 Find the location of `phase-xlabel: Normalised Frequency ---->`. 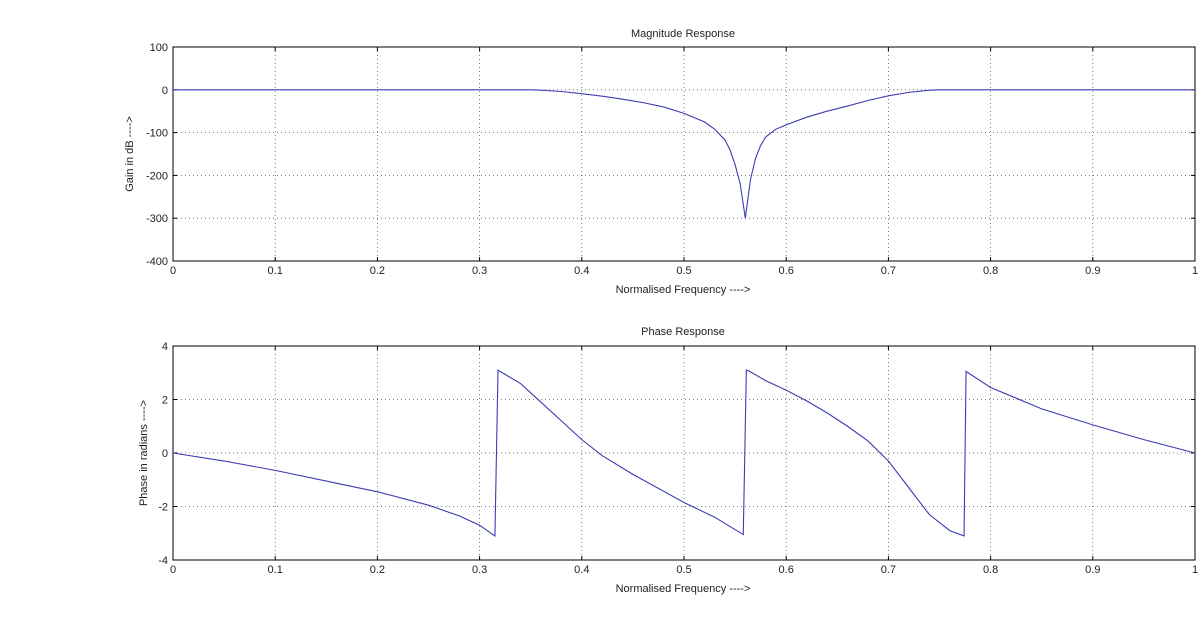

phase-xlabel: Normalised Frequency ----> is located at coordinates (683, 589).